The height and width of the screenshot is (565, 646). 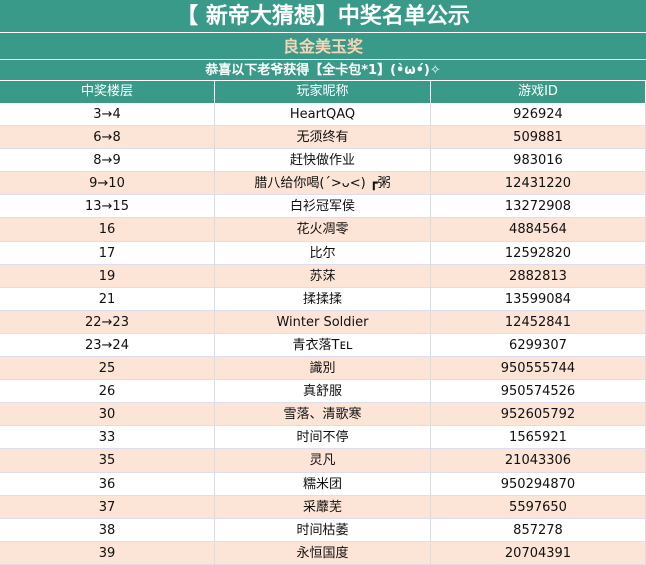 What do you see at coordinates (107, 137) in the screenshot?
I see `cell-floor: 6→8` at bounding box center [107, 137].